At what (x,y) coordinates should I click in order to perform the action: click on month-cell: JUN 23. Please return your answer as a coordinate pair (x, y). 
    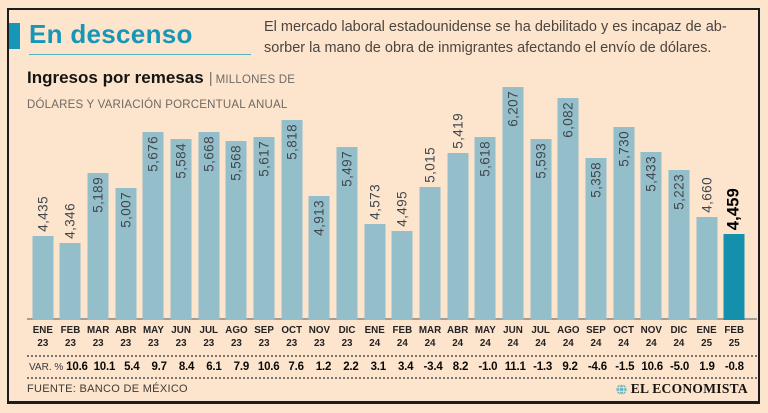
    Looking at the image, I should click on (181, 337).